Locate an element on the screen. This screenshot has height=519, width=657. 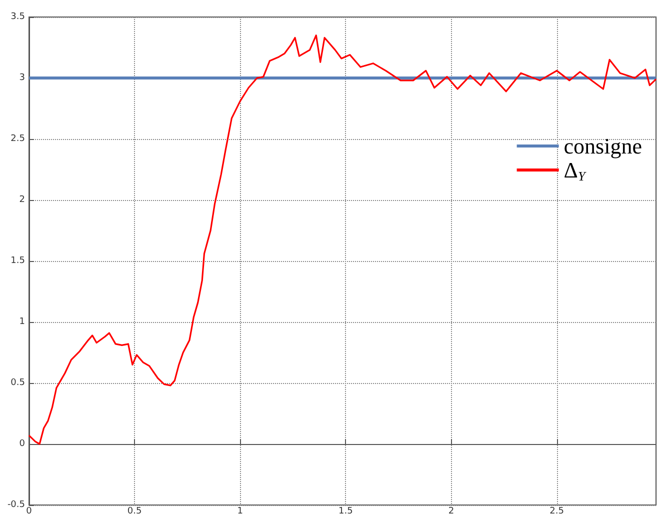
y-tick-label: -0.5 is located at coordinates (16, 505).